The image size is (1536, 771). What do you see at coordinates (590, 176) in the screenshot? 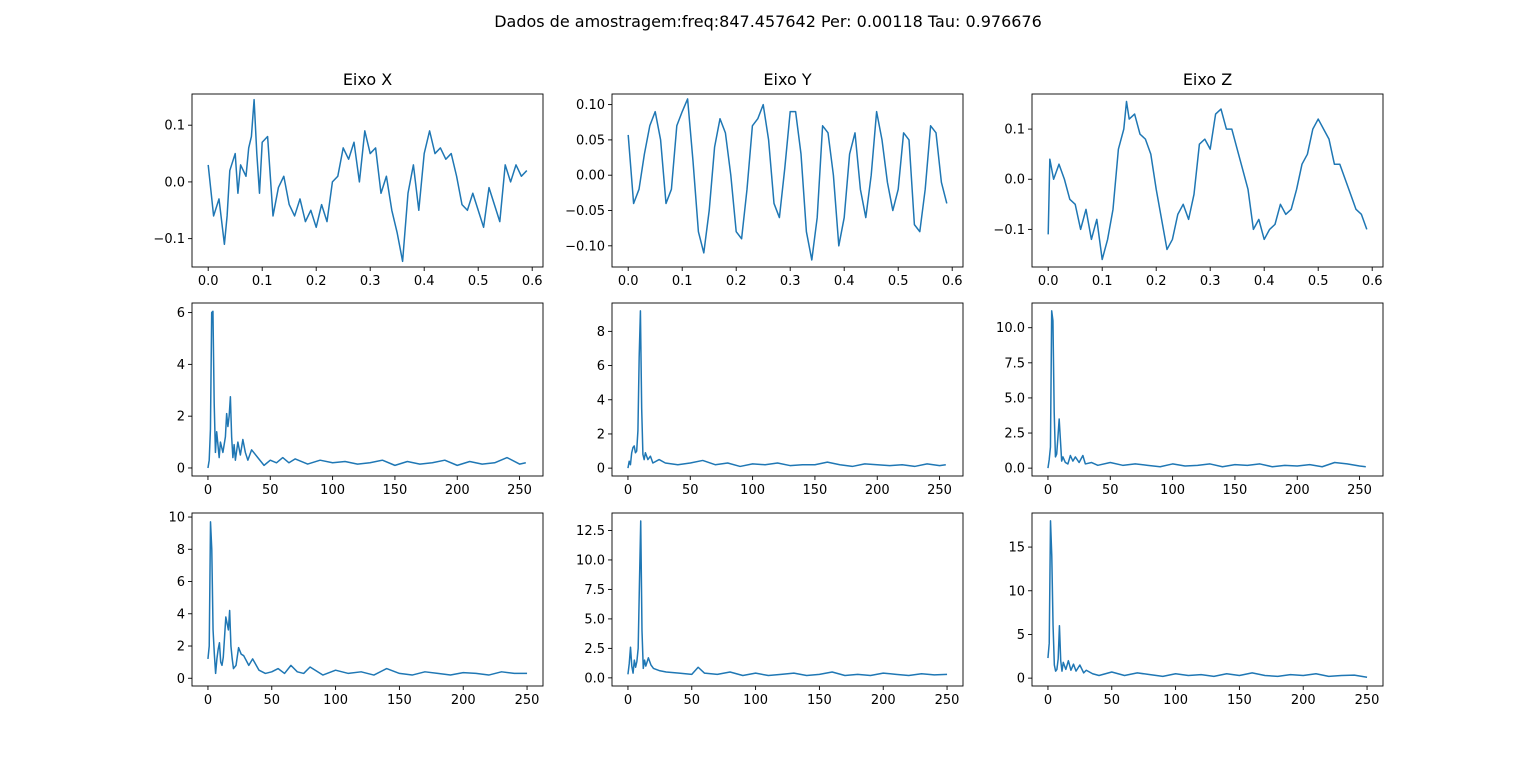
I see `y-tick-label: 0.00` at bounding box center [590, 176].